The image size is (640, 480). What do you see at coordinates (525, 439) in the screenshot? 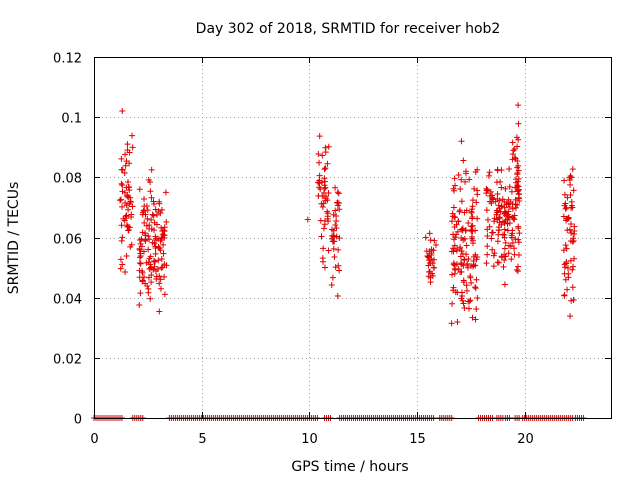
I see `x-tick-label: 20` at bounding box center [525, 439].